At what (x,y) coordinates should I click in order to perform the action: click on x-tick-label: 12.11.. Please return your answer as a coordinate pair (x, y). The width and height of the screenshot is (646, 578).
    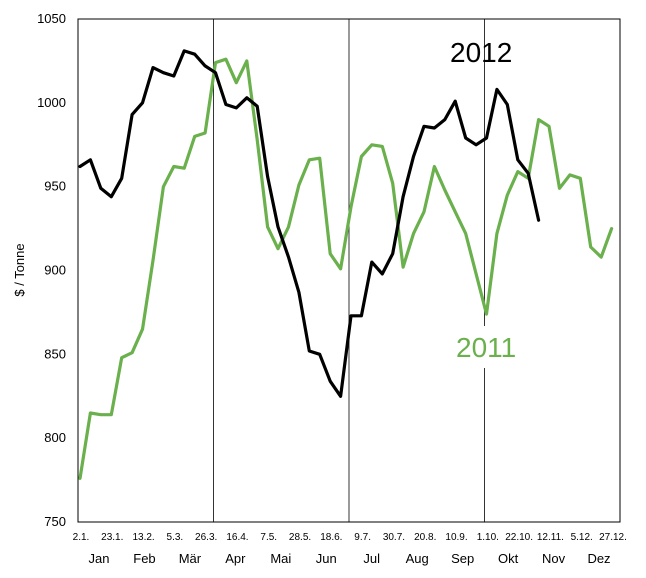
    Looking at the image, I should click on (550, 537).